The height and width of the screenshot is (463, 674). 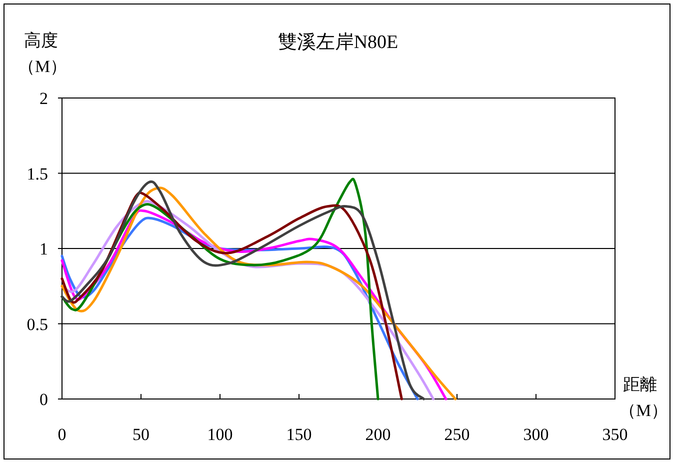 What do you see at coordinates (299, 434) in the screenshot?
I see `x-tick-label: 150` at bounding box center [299, 434].